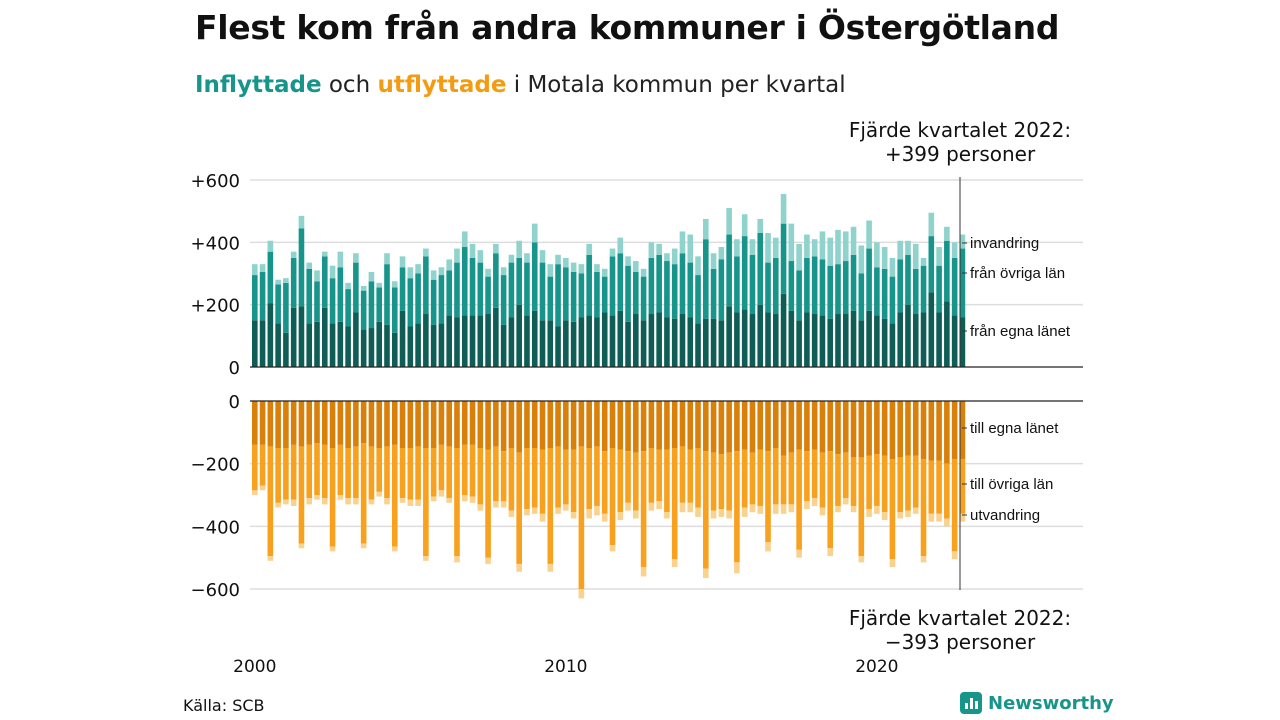 This screenshot has height=720, width=1280. I want to click on bar-out-0-q53, so click(667, 425).